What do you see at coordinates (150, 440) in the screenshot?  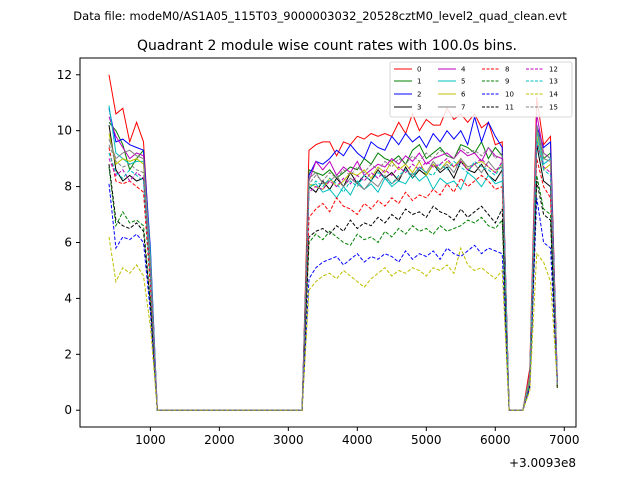 I see `x-tick-label-1000: 1000` at bounding box center [150, 440].